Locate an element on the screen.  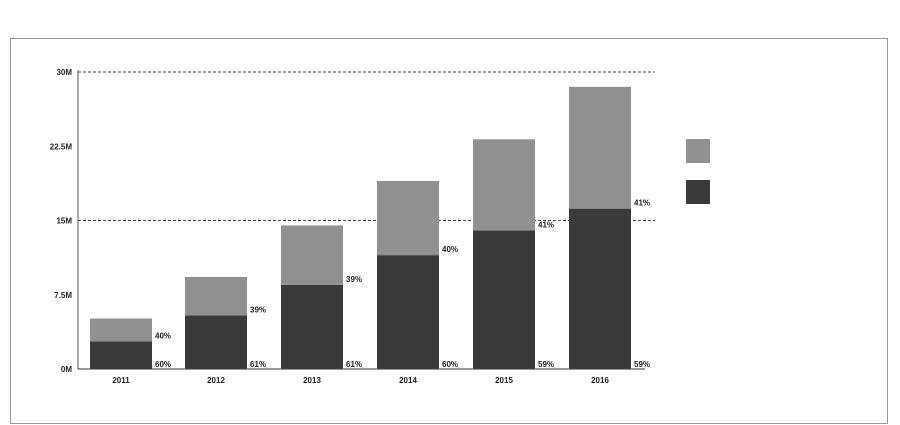
y-tick-label: 22.5M is located at coordinates (61, 146).